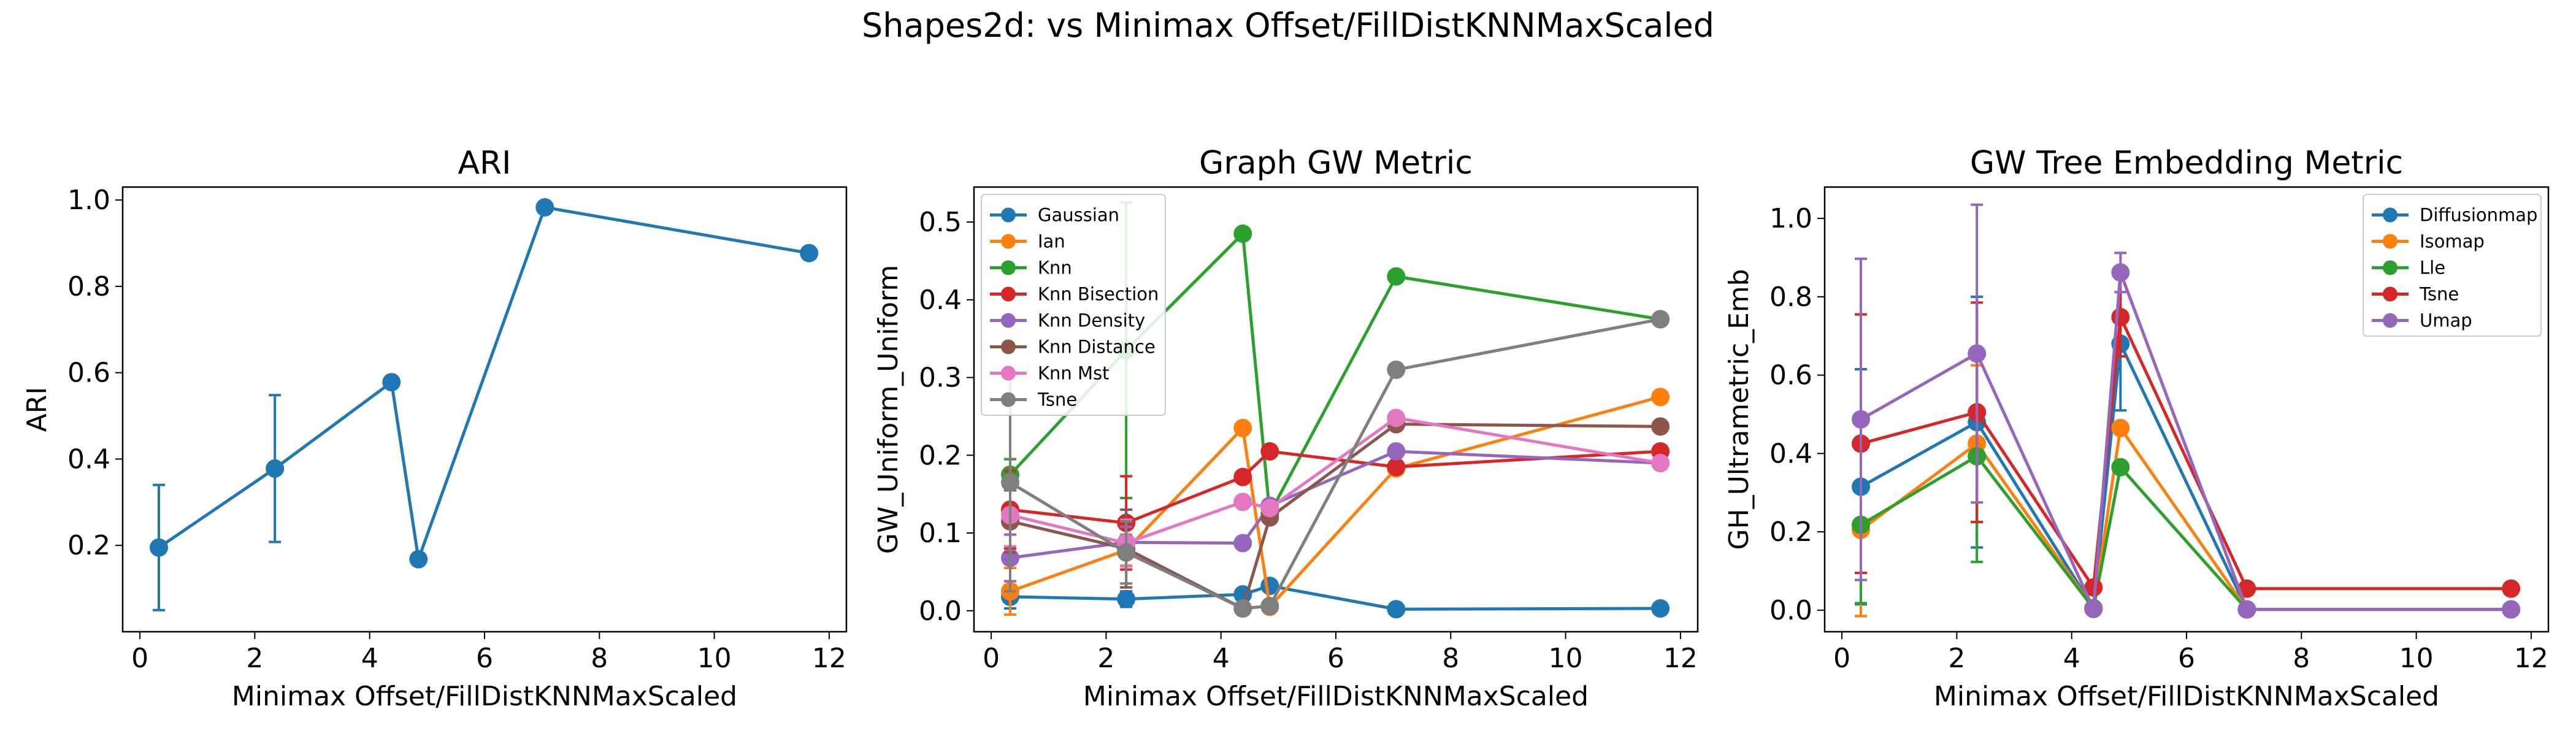  What do you see at coordinates (1078, 215) in the screenshot?
I see `legend-label: Gaussian` at bounding box center [1078, 215].